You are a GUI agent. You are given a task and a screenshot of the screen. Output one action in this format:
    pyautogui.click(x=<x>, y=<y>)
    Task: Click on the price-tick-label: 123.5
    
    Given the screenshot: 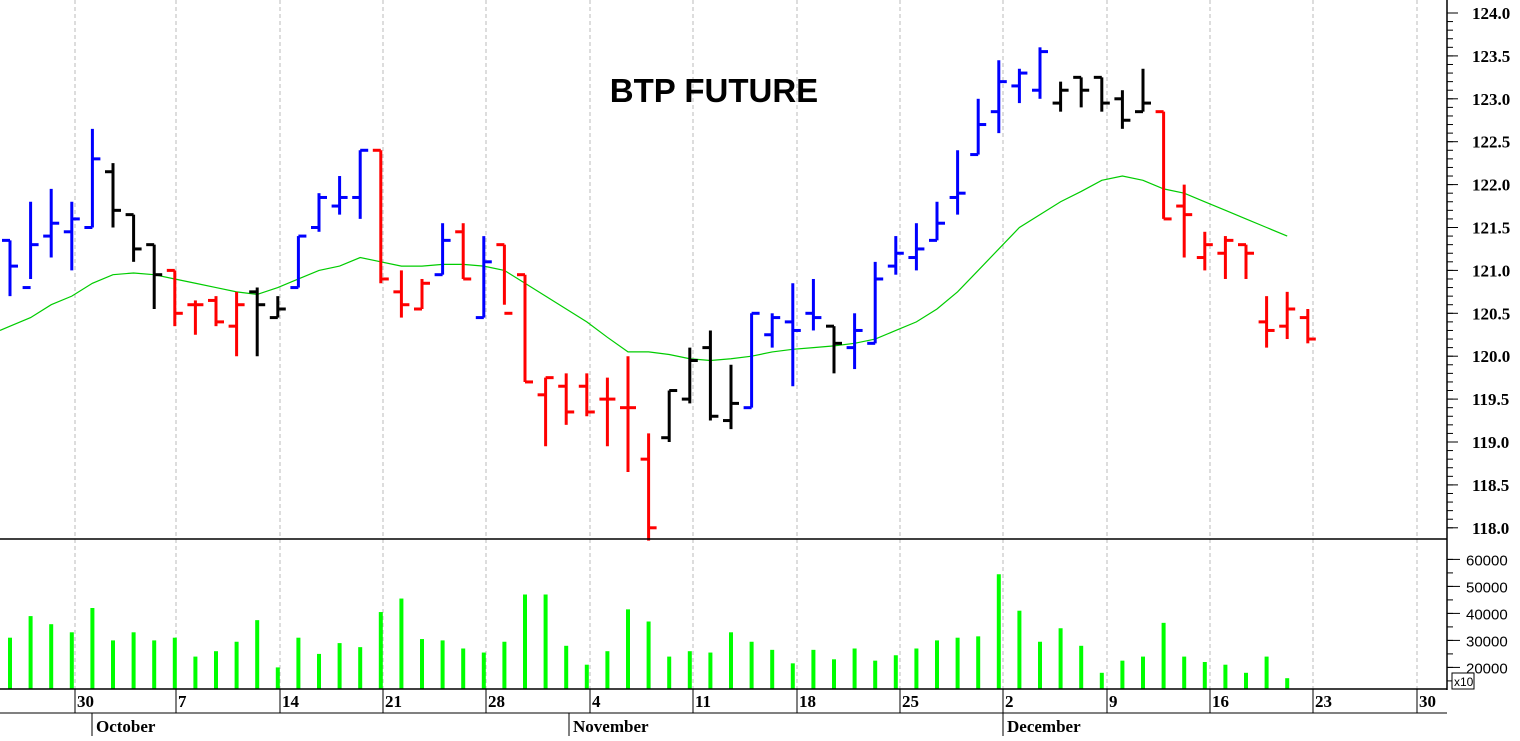 What is the action you would take?
    pyautogui.click(x=1491, y=56)
    